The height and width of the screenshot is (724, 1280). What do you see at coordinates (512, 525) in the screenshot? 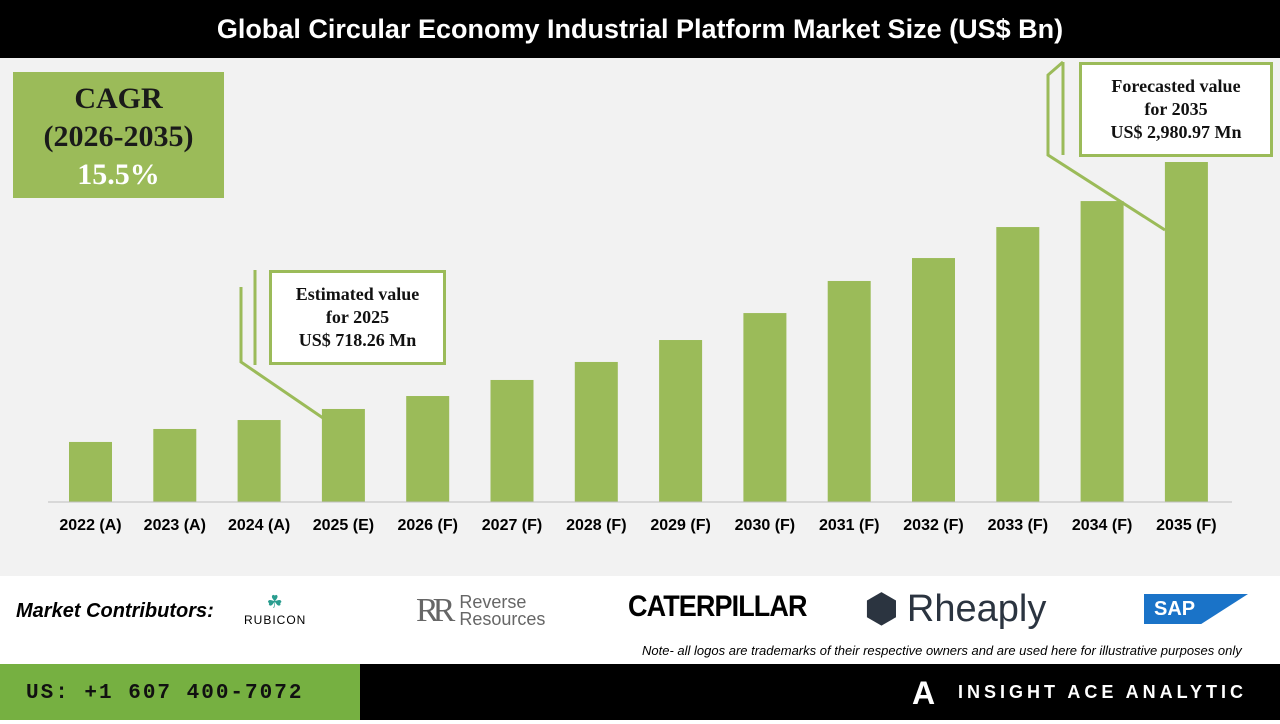
I see `x-tick-label: 2027 (F)` at bounding box center [512, 525].